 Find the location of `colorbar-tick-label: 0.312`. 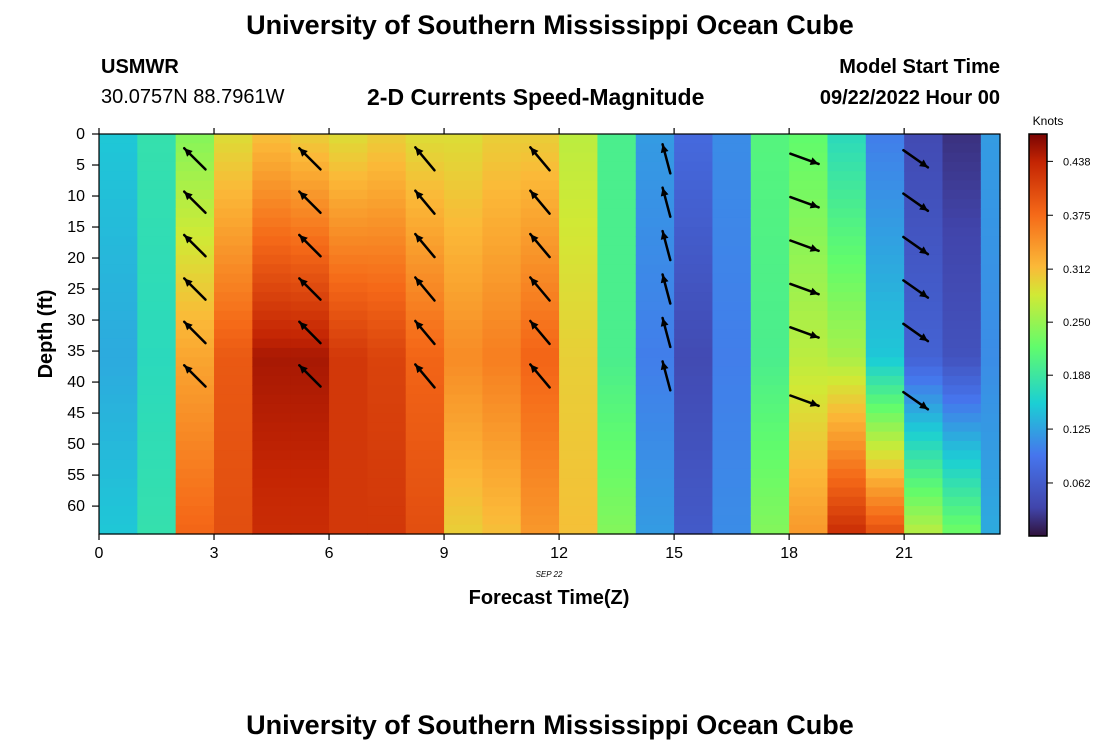

colorbar-tick-label: 0.312 is located at coordinates (1077, 270).